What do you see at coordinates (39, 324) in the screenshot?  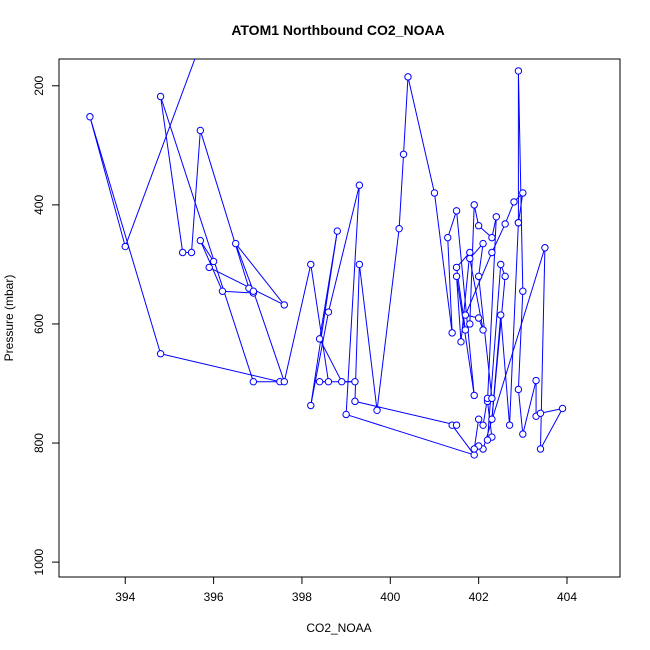 I see `y-tick-label: 600` at bounding box center [39, 324].